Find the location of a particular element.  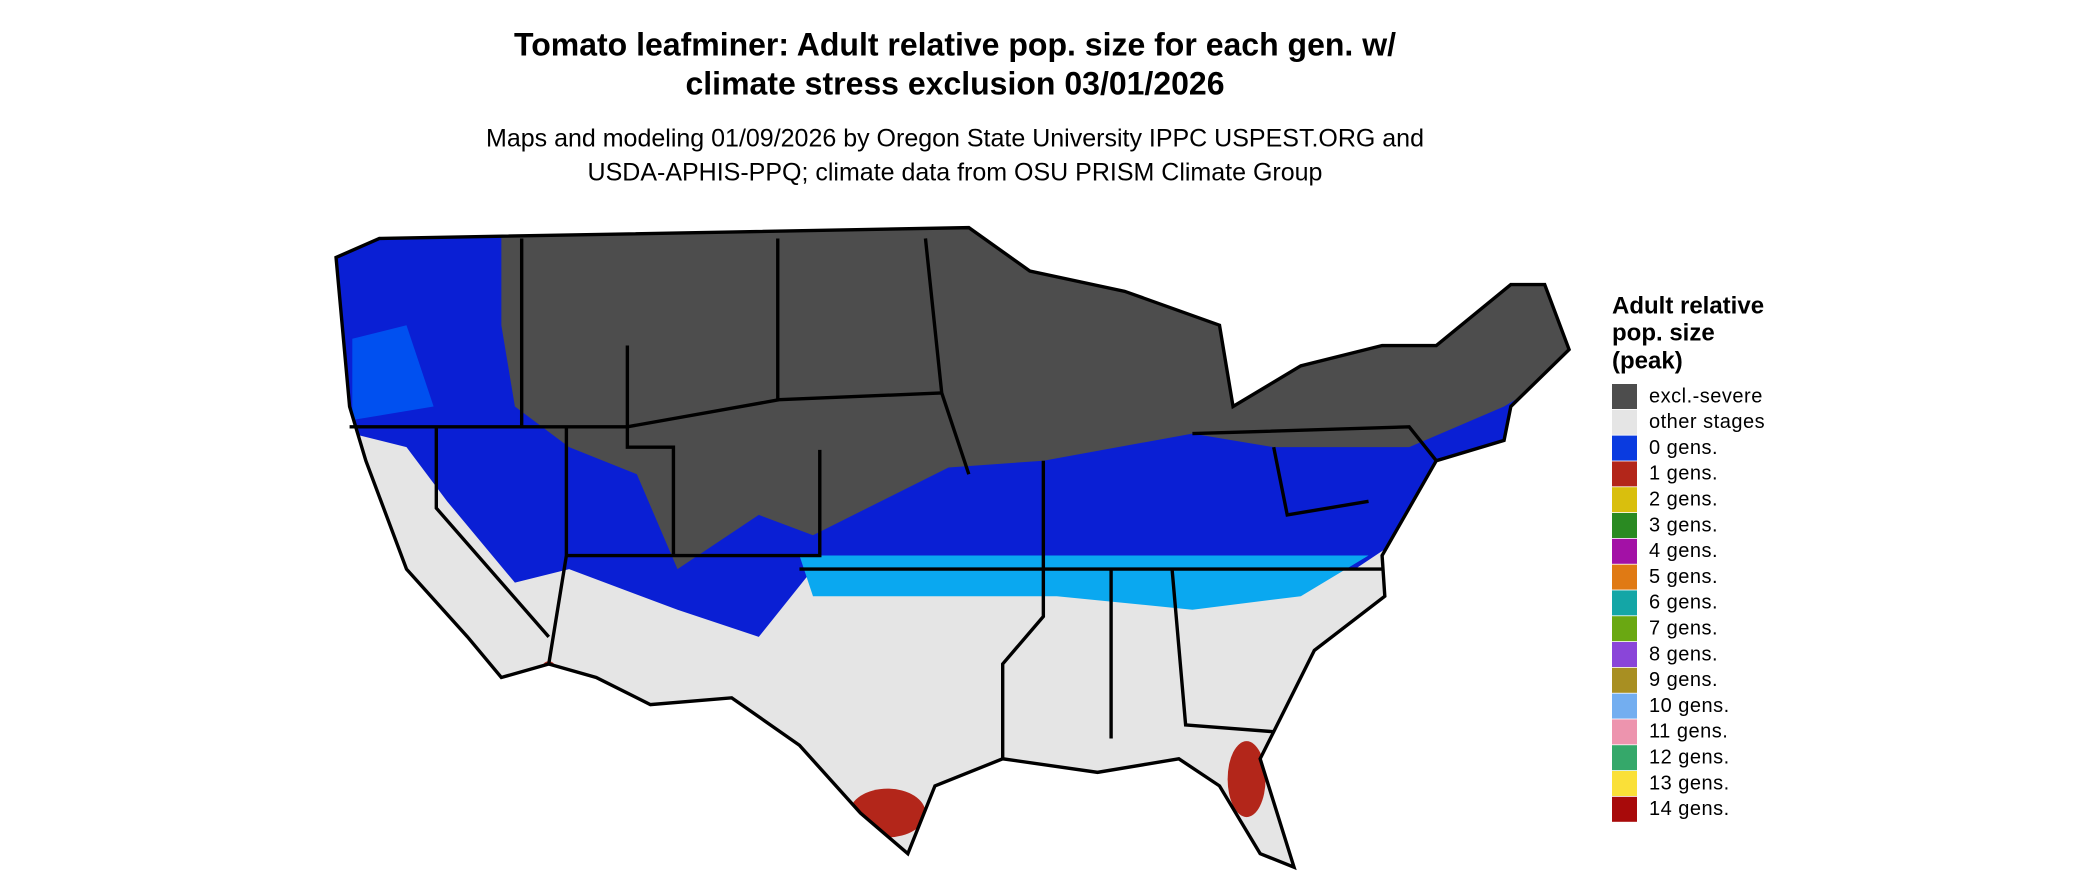

legend-label: 11 gens. is located at coordinates (1688, 732).